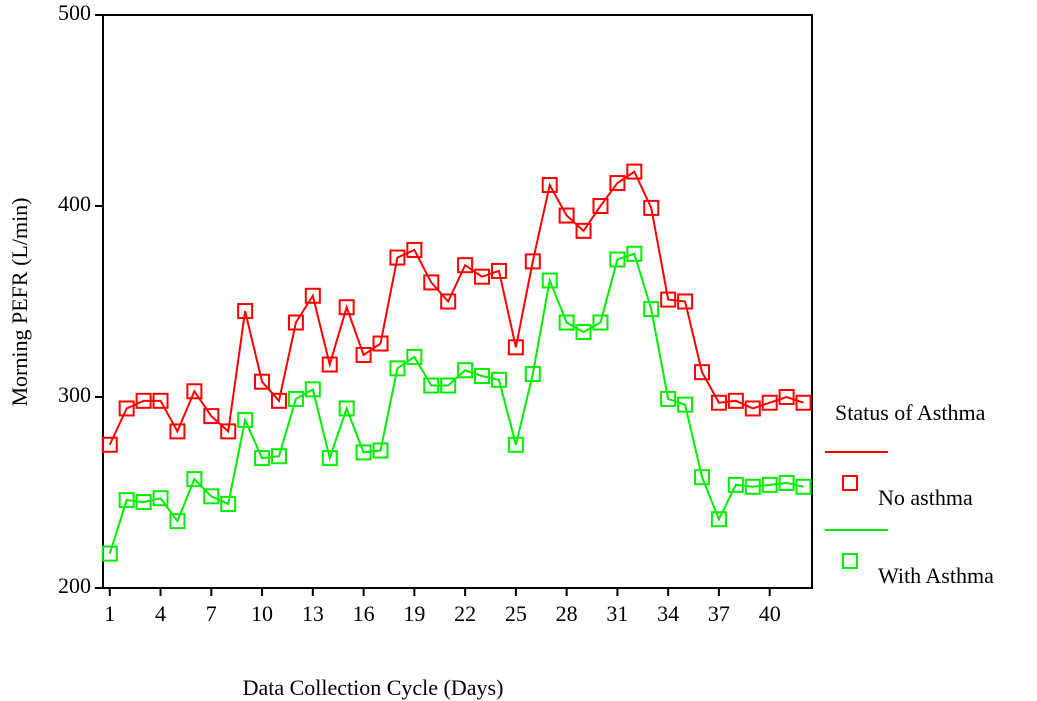 The width and height of the screenshot is (1037, 701). I want to click on legend-label: No asthma, so click(925, 497).